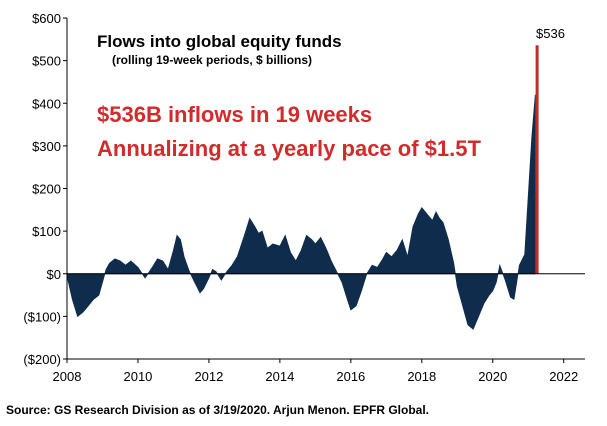 Image resolution: width=607 pixels, height=426 pixels. I want to click on x-tick-label: 2020, so click(492, 376).